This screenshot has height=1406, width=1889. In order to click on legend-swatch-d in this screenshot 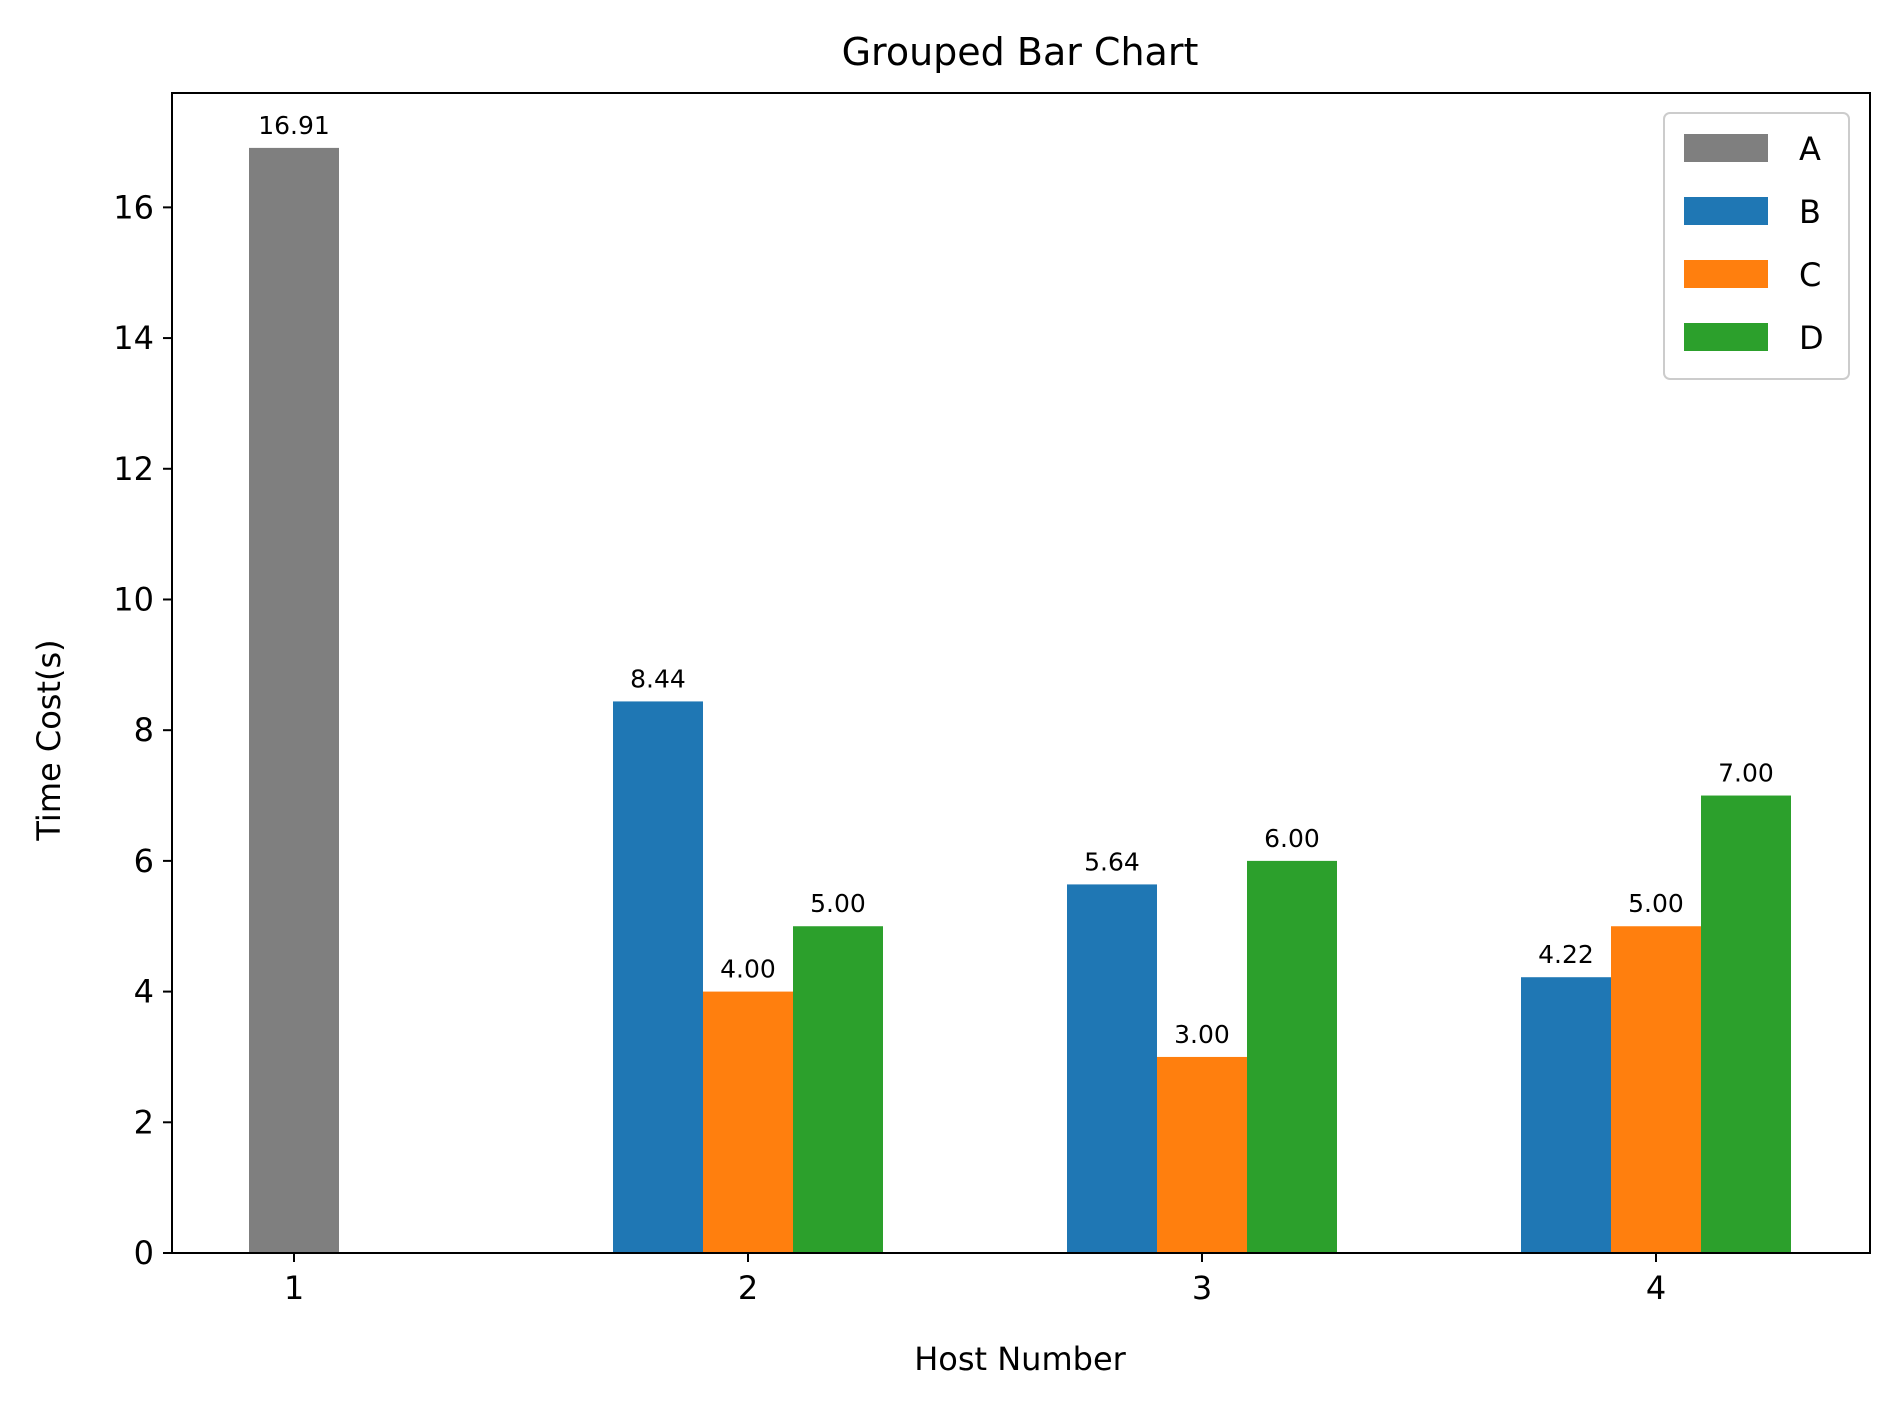, I will do `click(1726, 337)`.